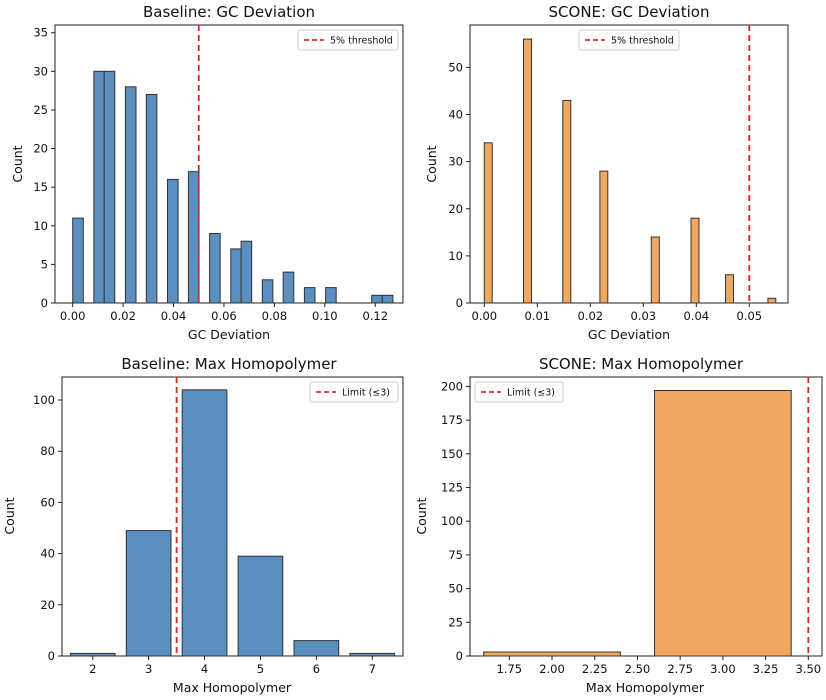 Image resolution: width=826 pixels, height=700 pixels. What do you see at coordinates (452, 454) in the screenshot?
I see `y-tick-label: 150` at bounding box center [452, 454].